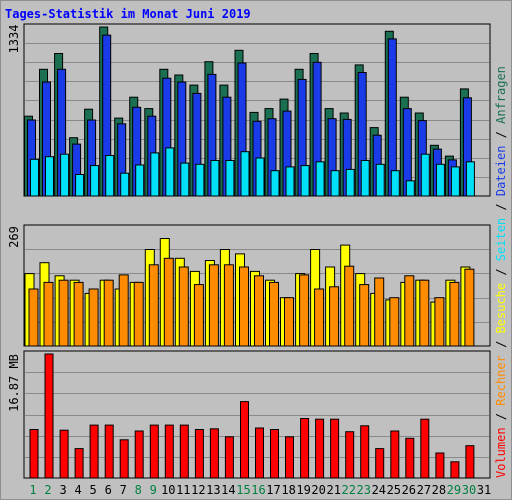  Describe the element at coordinates (108, 490) in the screenshot. I see `x-tick-label: 6` at that location.